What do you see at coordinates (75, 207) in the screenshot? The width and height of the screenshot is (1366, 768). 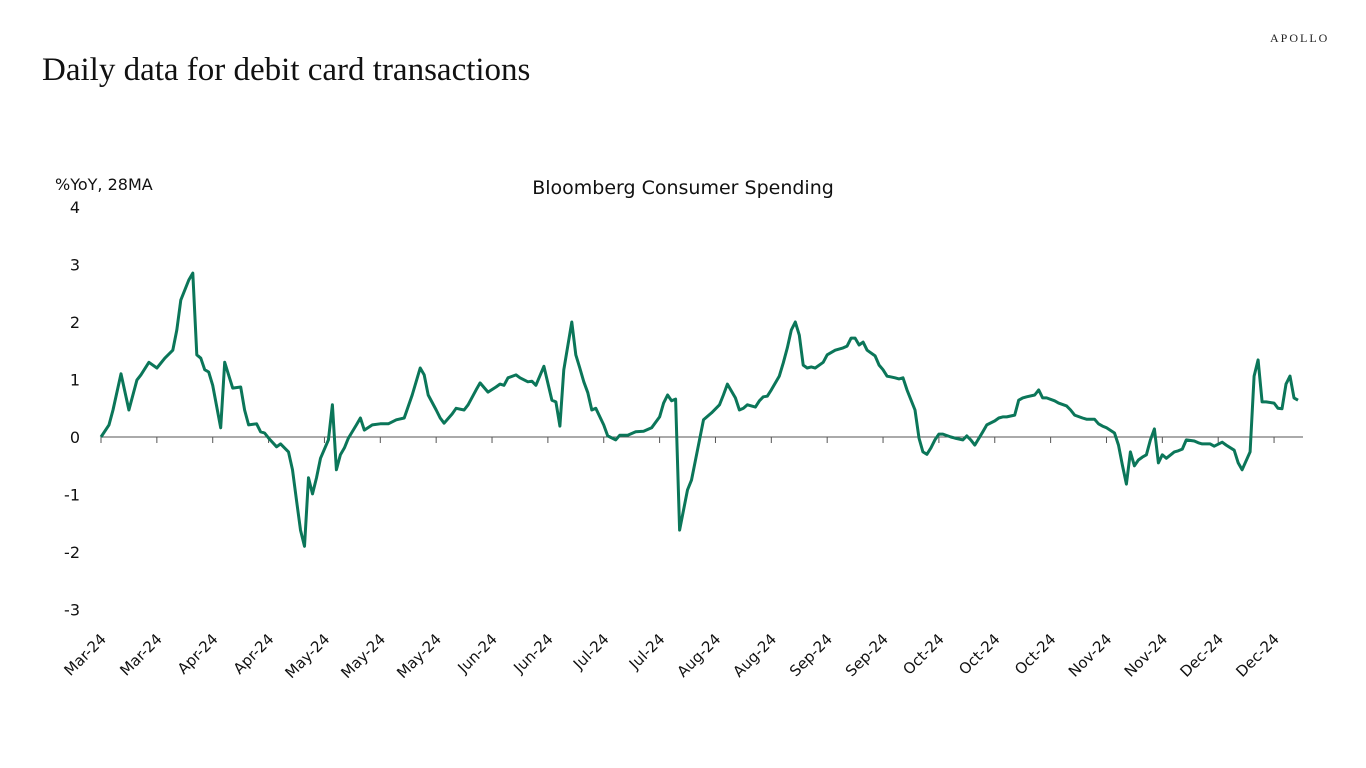 I see `y-tick-label: 4` at bounding box center [75, 207].